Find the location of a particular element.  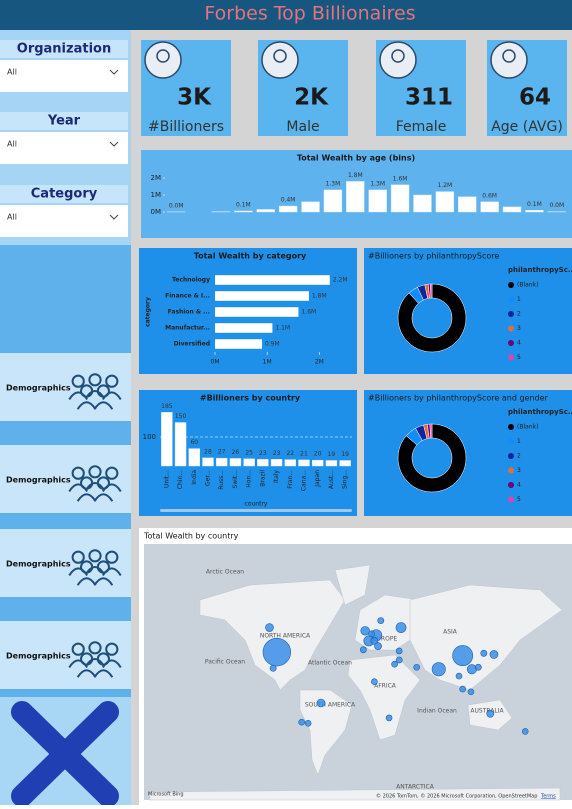

card-icon is located at coordinates (398, 60).